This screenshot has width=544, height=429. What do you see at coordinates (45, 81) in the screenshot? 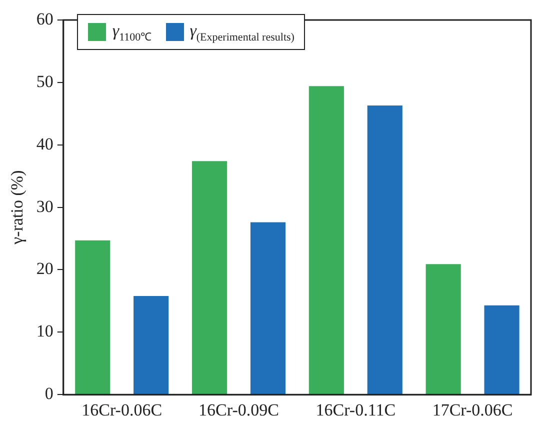
I see `y-tick-label: 50` at bounding box center [45, 81].